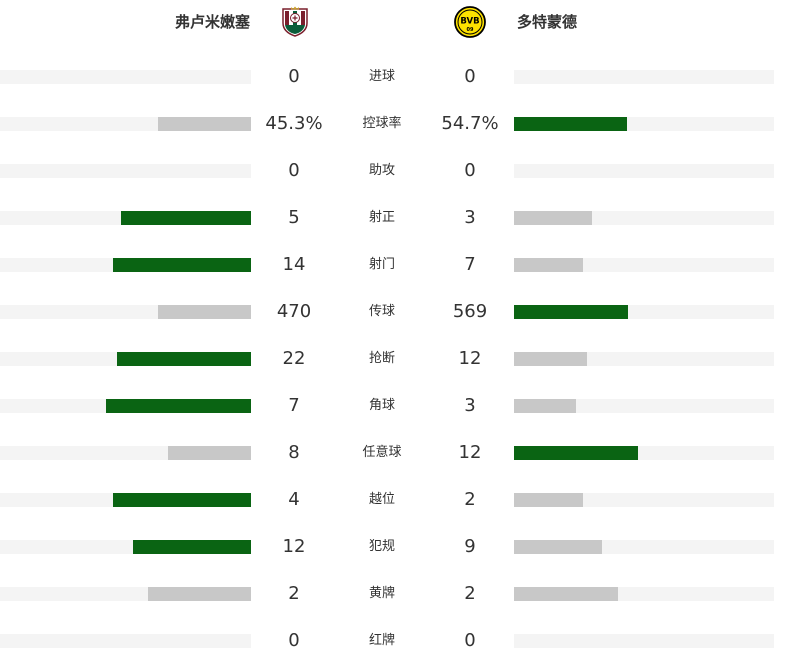  Describe the element at coordinates (470, 123) in the screenshot. I see `away-stat-value: 54.7%` at that location.